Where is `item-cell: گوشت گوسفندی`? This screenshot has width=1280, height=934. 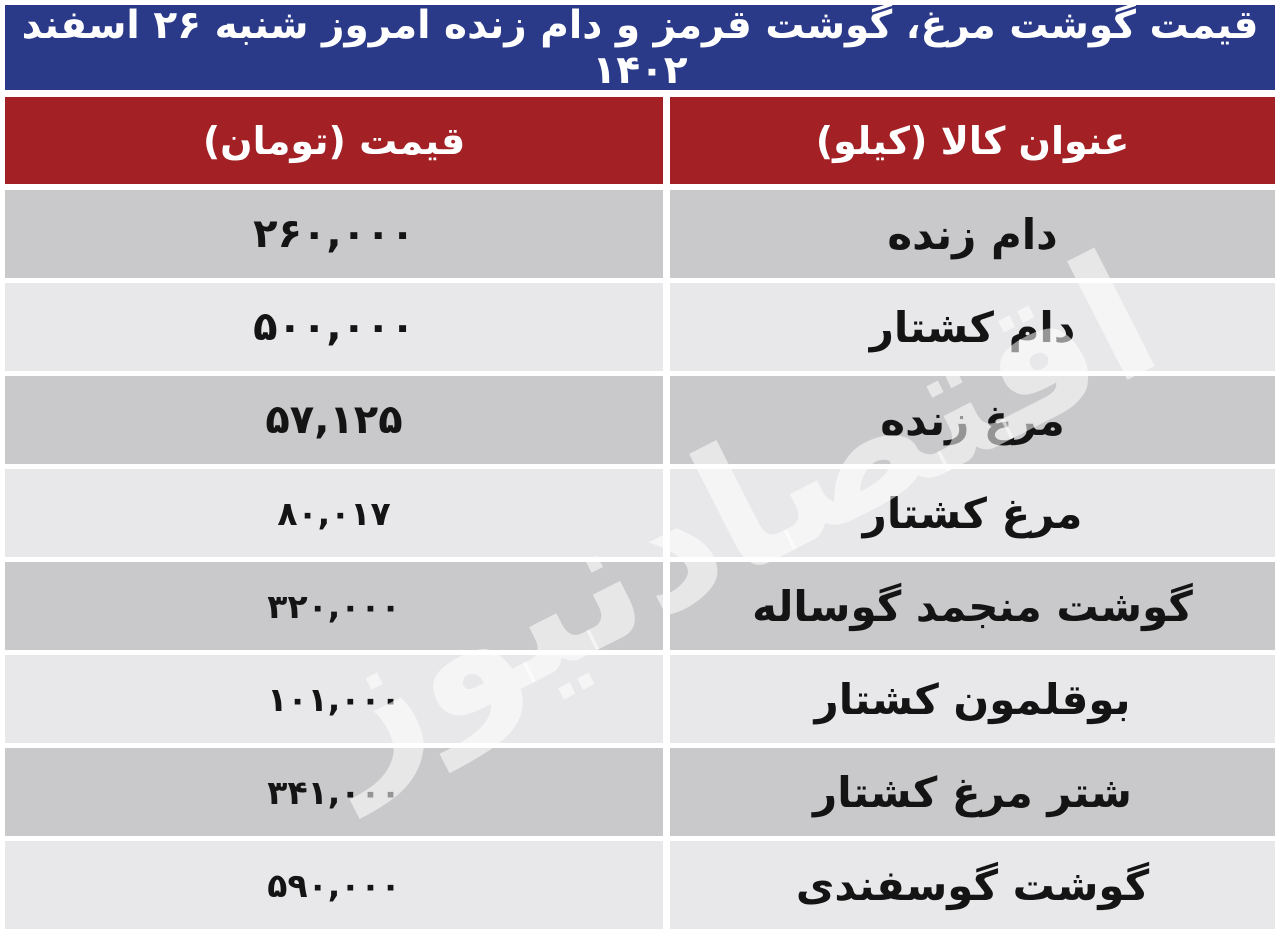 item-cell: گوشت گوسفندی is located at coordinates (972, 885).